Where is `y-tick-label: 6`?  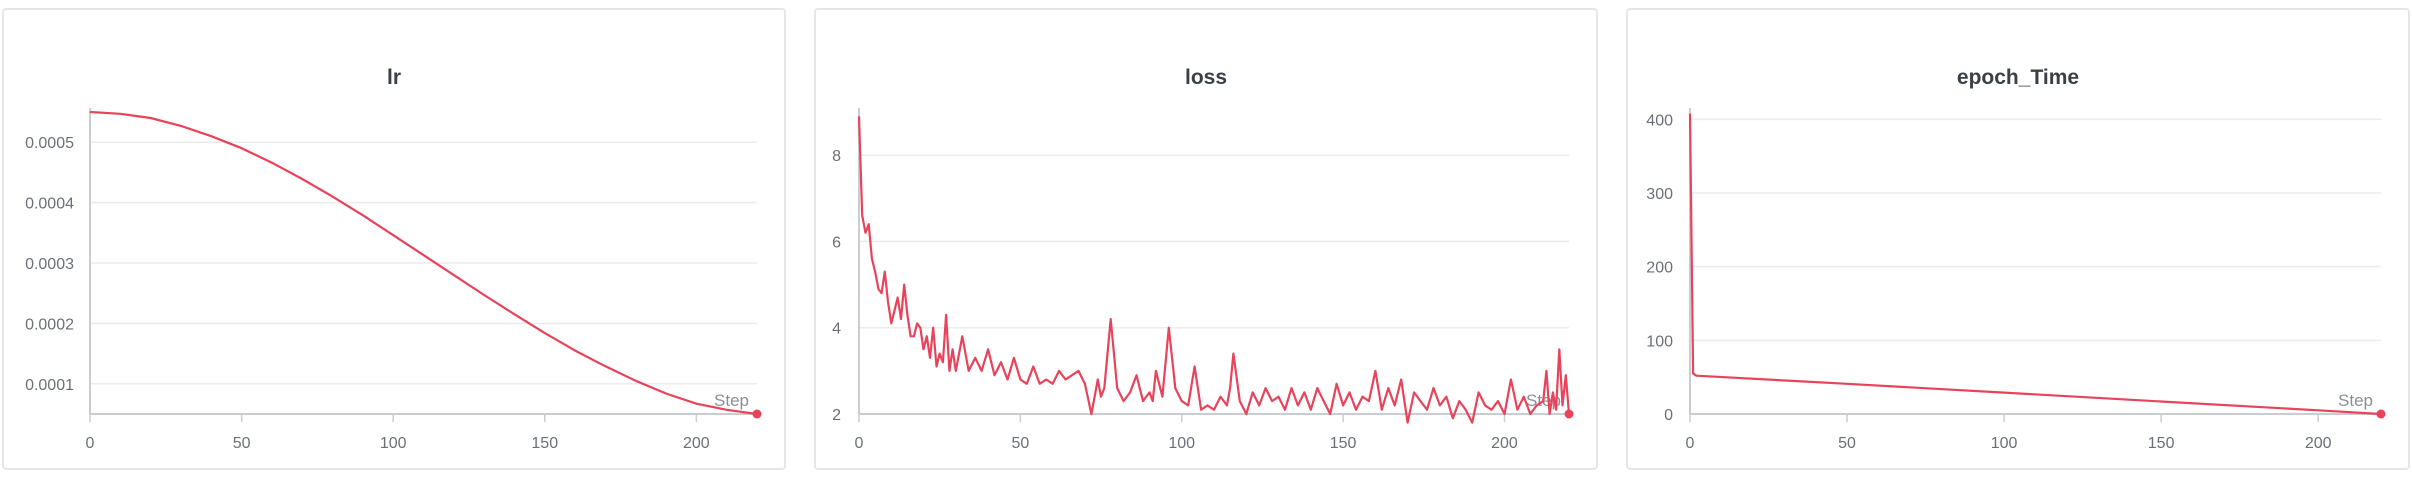
y-tick-label: 6 is located at coordinates (836, 242).